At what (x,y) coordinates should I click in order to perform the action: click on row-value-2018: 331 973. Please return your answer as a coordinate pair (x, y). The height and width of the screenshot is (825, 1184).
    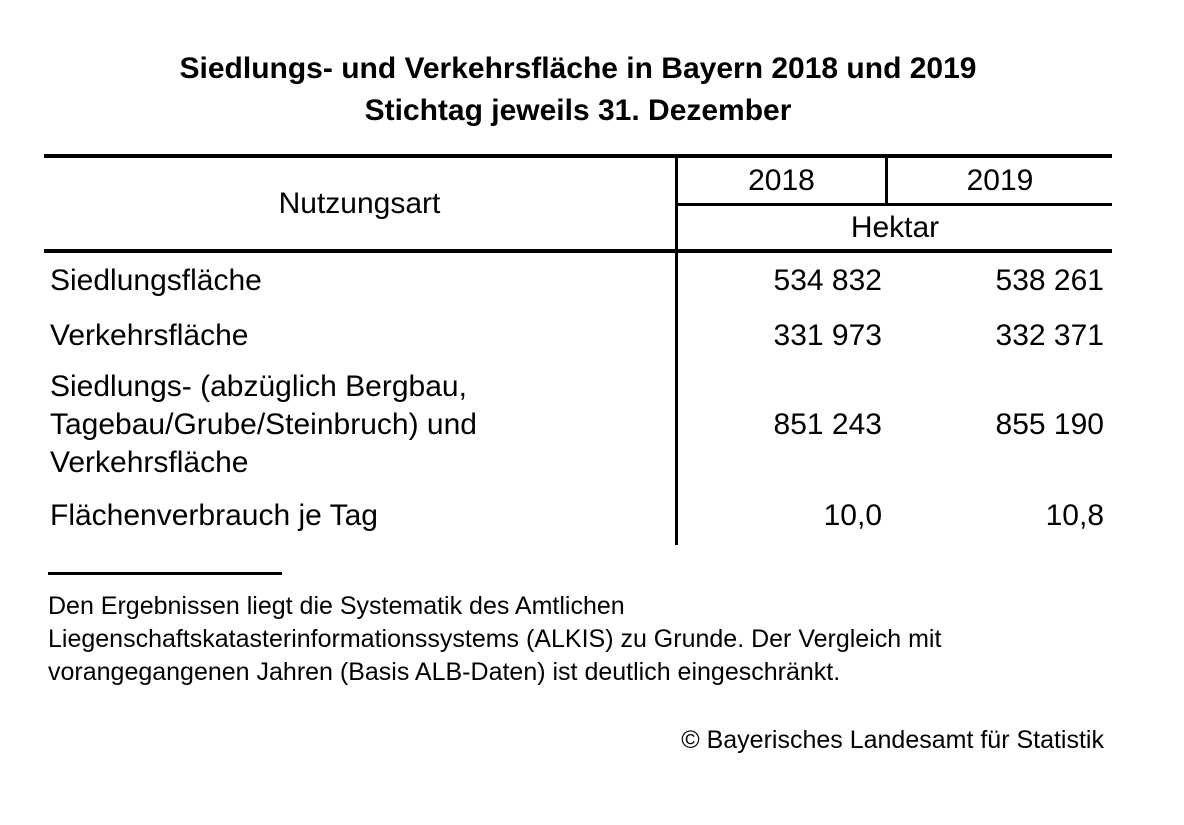
    Looking at the image, I should click on (827, 335).